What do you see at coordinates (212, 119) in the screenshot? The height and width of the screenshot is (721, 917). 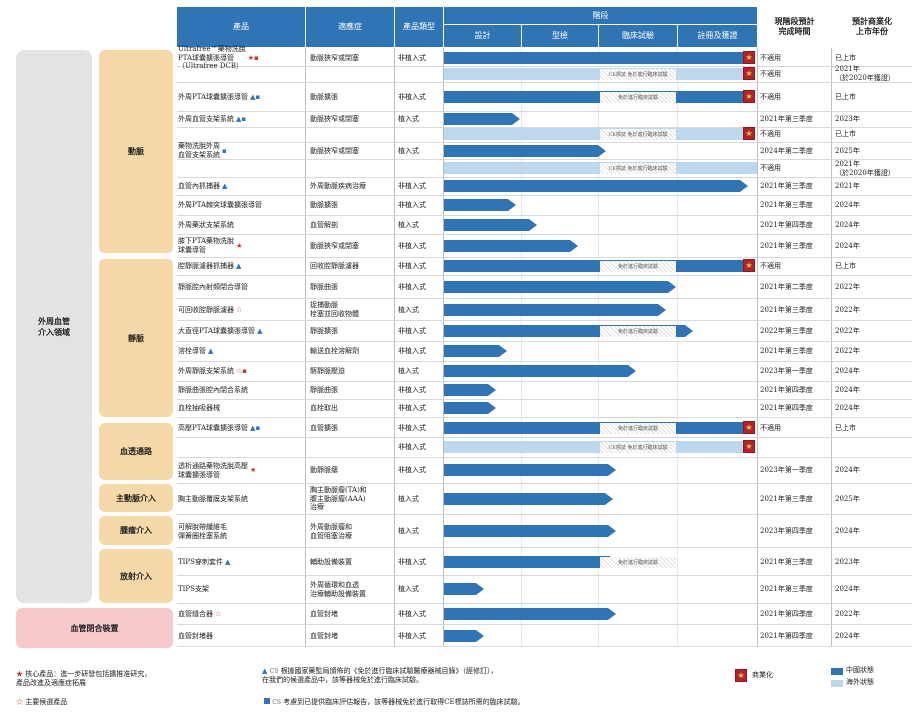 I see `product-name: 外周血管支架系統 ▲▪` at bounding box center [212, 119].